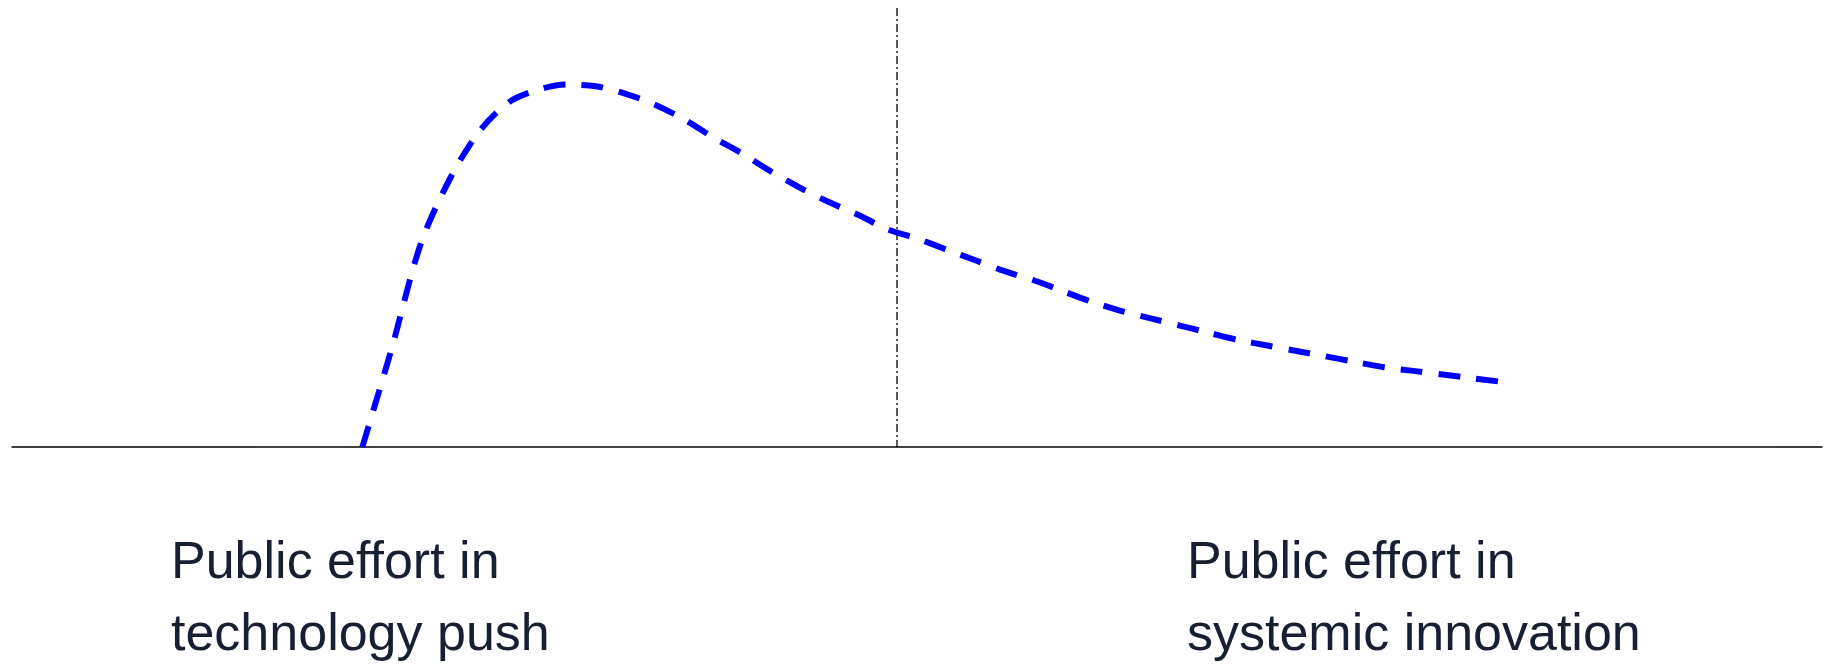  I want to click on text: Public effort in systemic innovation, so click(1414, 596).